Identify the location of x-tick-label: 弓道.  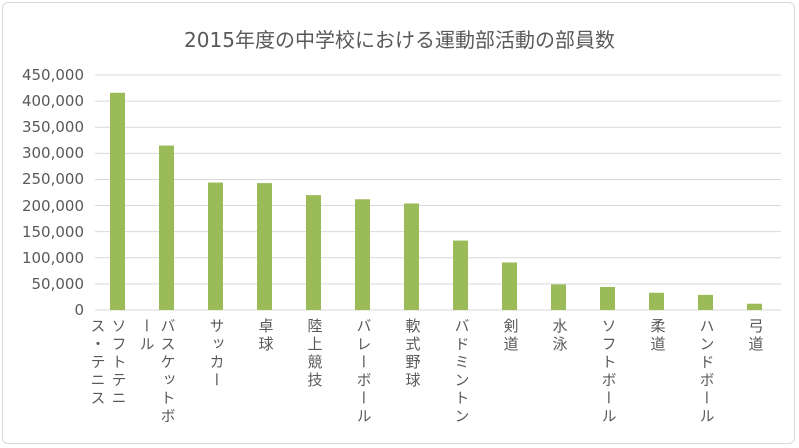
(755, 336).